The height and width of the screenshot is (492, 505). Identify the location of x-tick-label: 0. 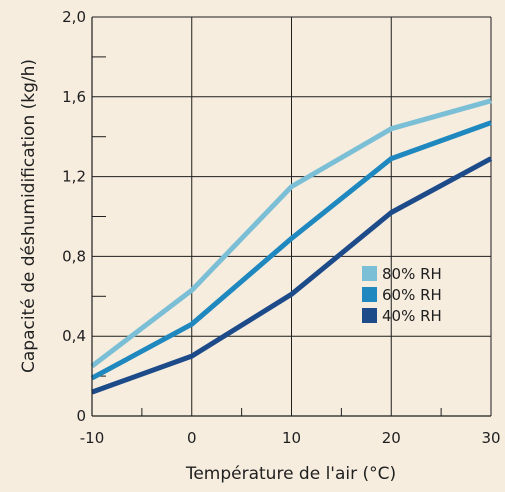
(192, 438).